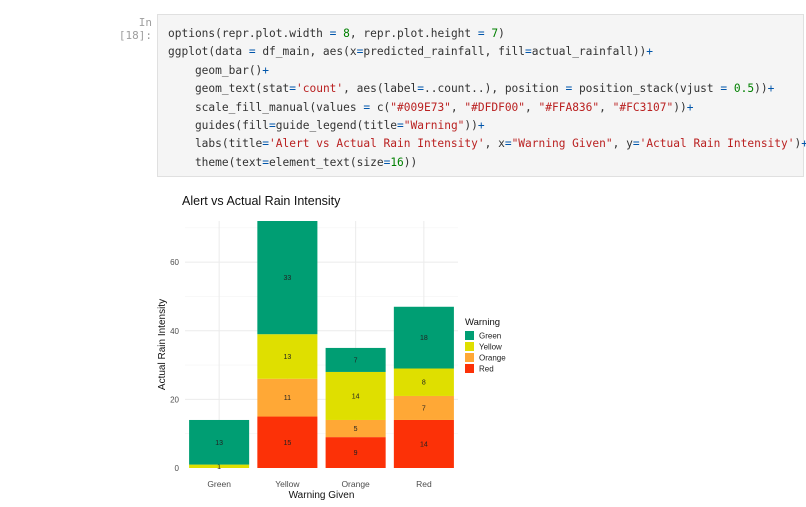 Image resolution: width=806 pixels, height=507 pixels. I want to click on code-token: 7, so click(495, 33).